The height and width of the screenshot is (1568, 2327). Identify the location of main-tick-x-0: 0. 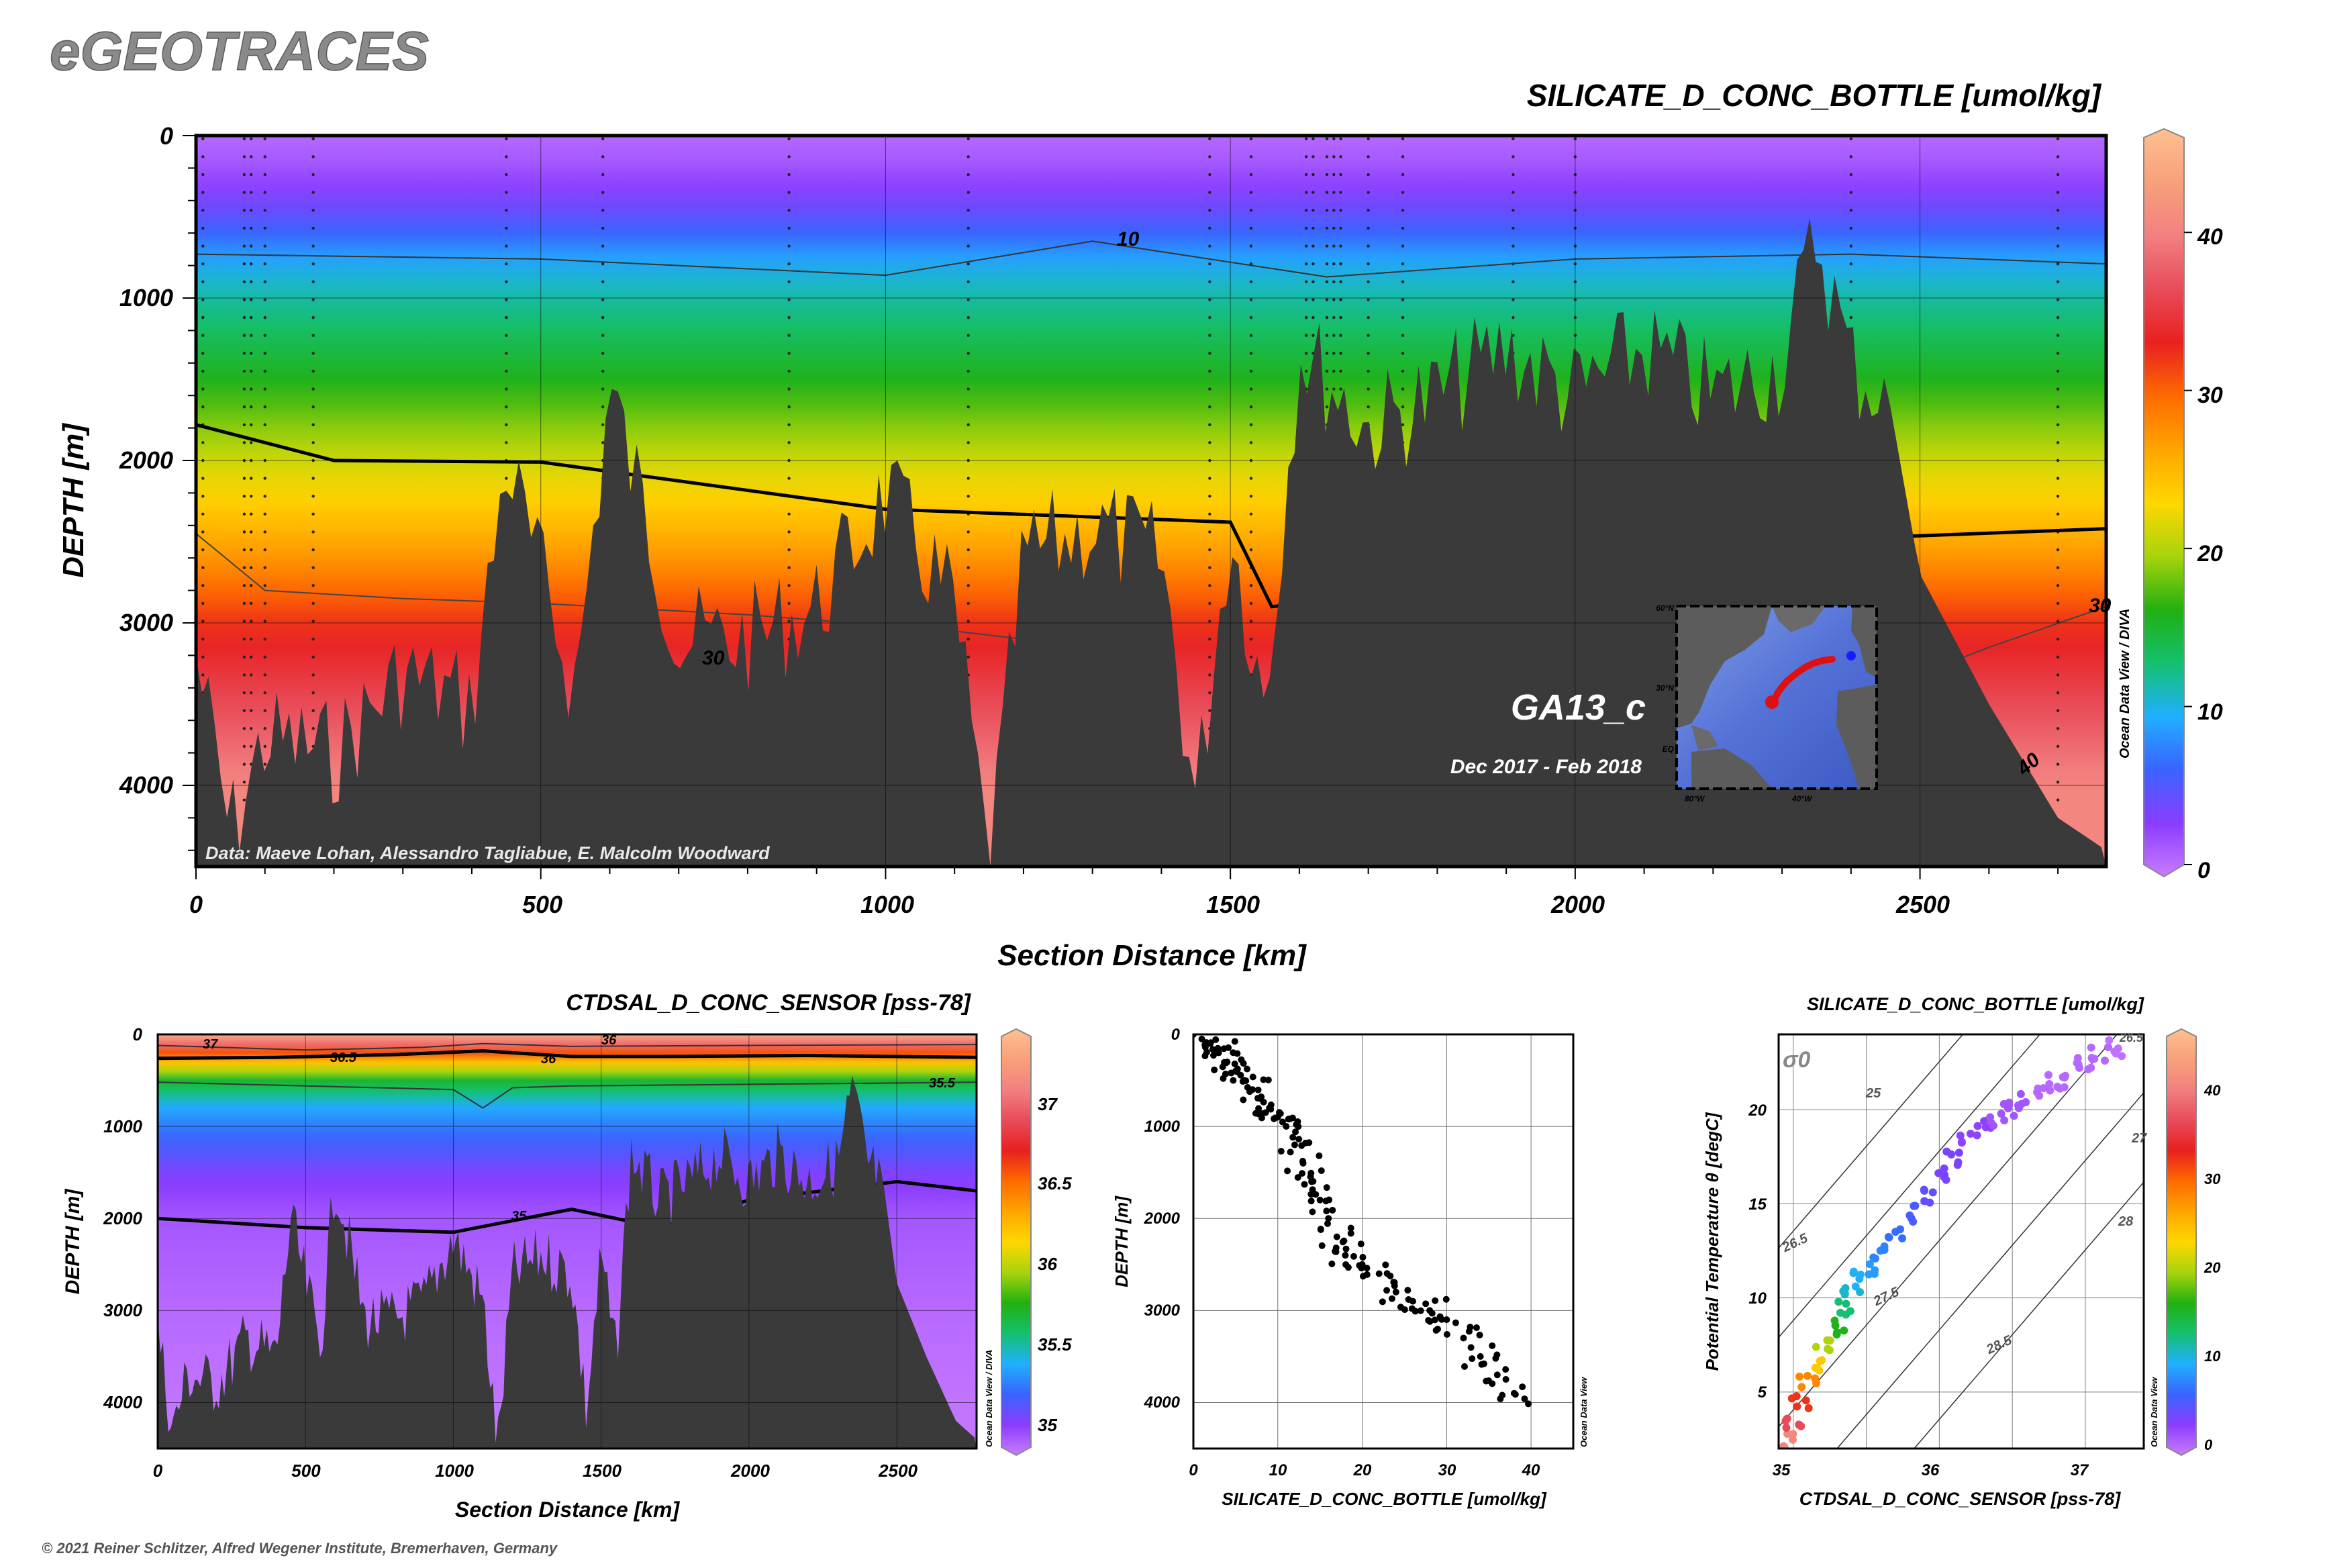
(196, 904).